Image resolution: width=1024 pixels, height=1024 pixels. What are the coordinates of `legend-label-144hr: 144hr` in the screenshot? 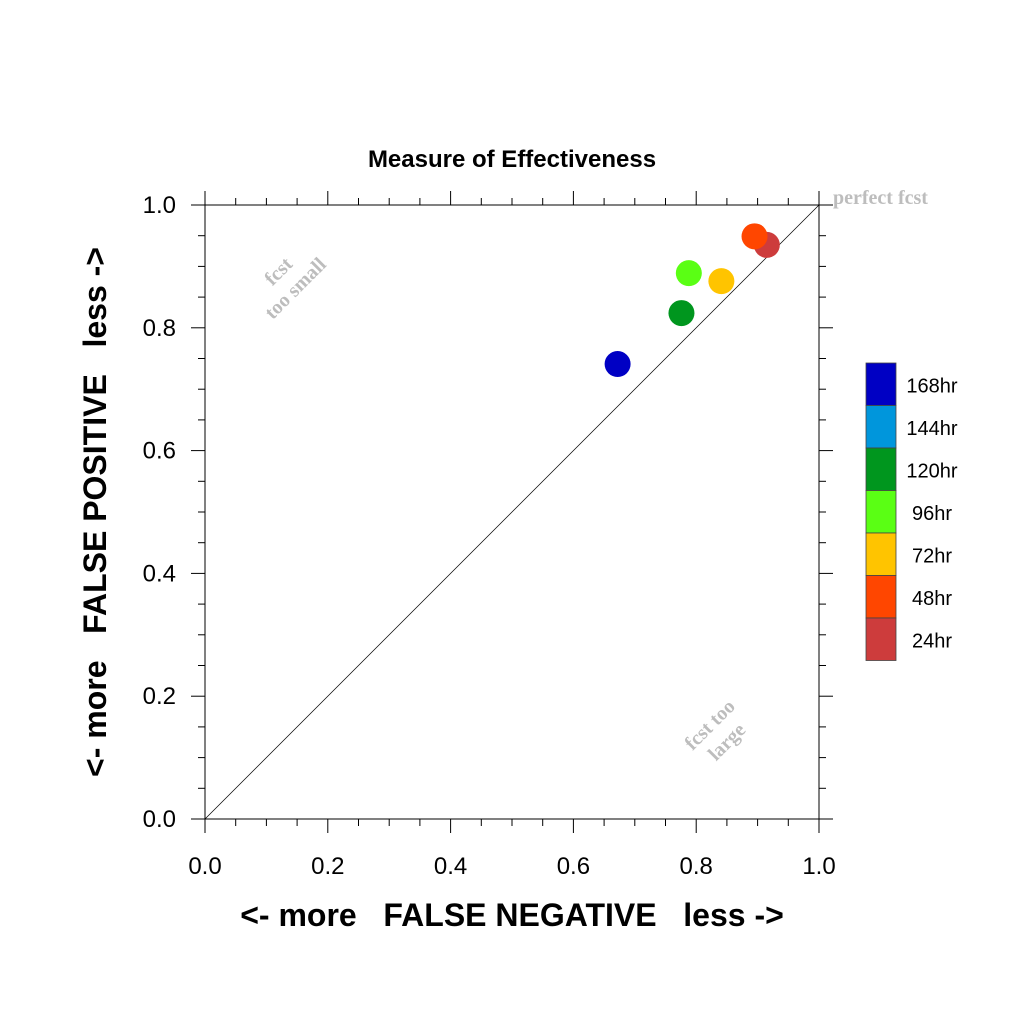 It's located at (931, 429).